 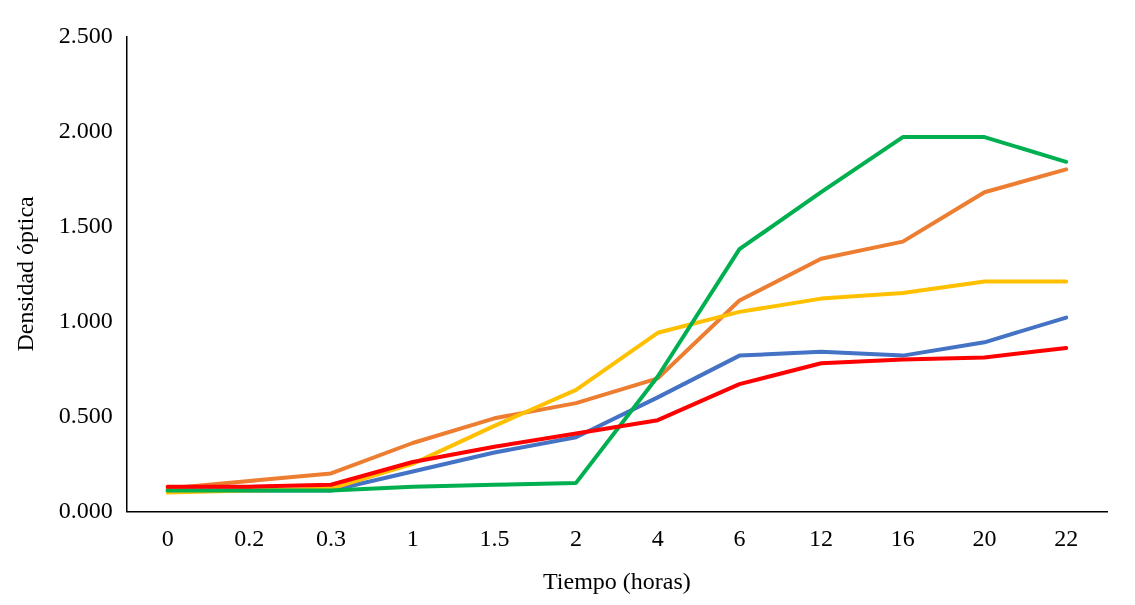 I want to click on x-tick-label: 12, so click(x=821, y=538).